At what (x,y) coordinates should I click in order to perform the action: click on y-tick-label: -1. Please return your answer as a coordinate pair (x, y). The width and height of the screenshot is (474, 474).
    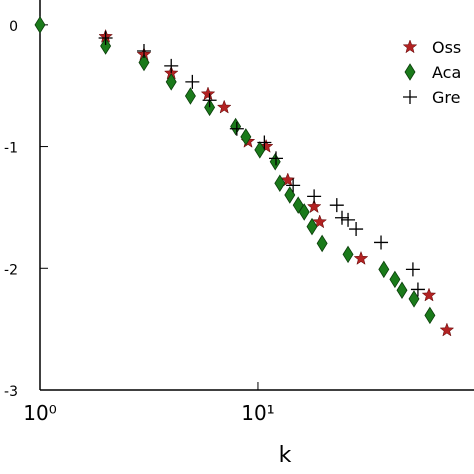
    Looking at the image, I should click on (11, 149).